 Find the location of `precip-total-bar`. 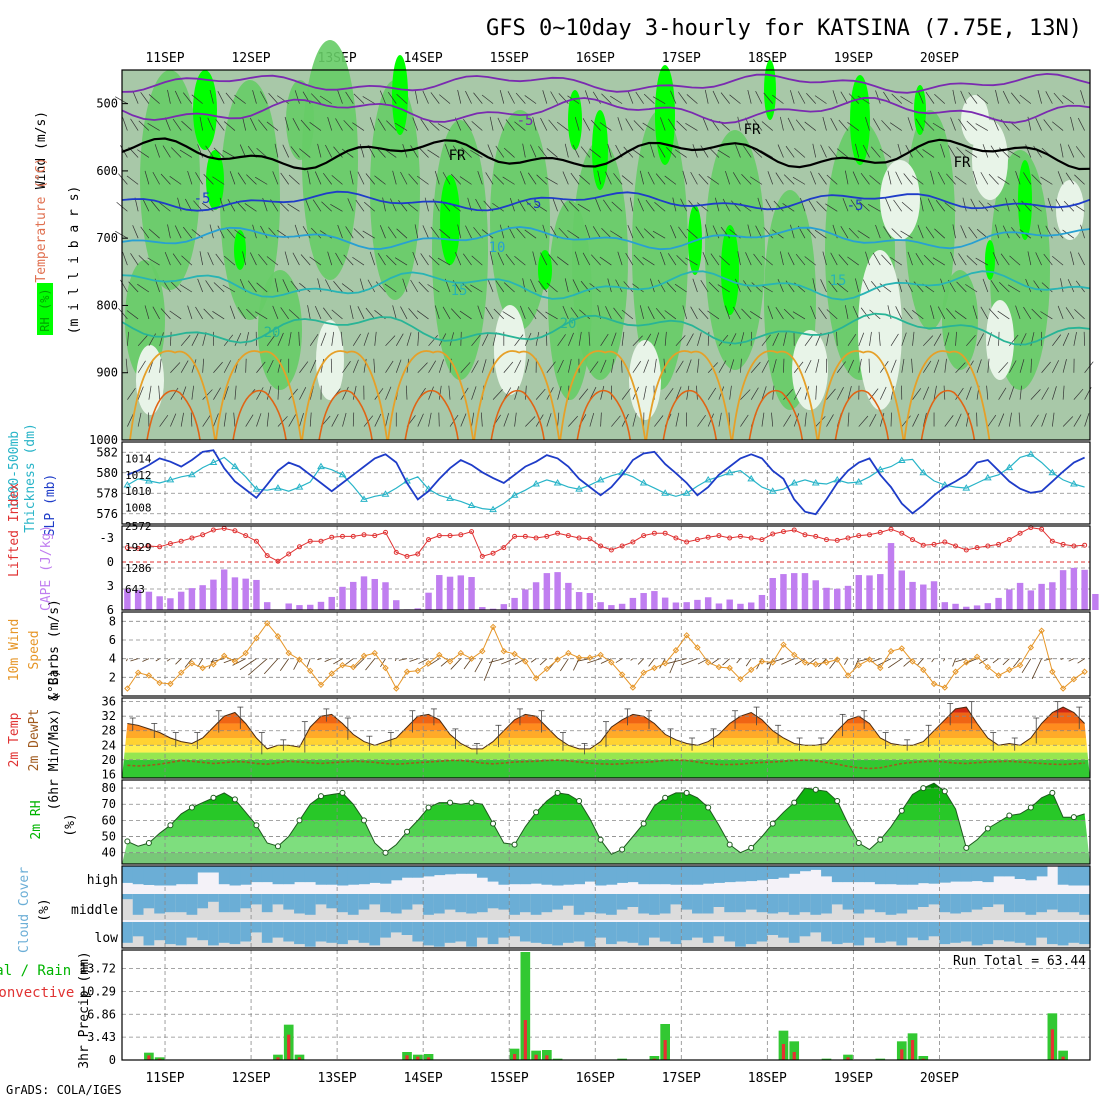

precip-total-bar is located at coordinates (794, 1050).